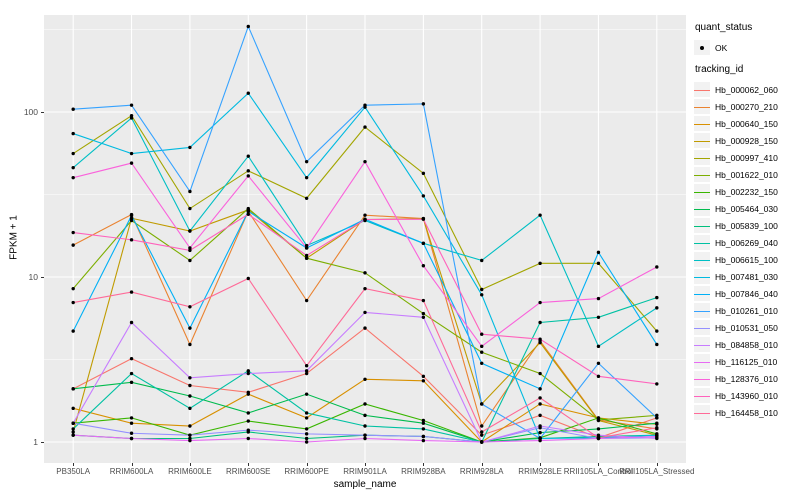  Describe the element at coordinates (248, 471) in the screenshot. I see `x-tick-label: RRIM600SE` at that location.